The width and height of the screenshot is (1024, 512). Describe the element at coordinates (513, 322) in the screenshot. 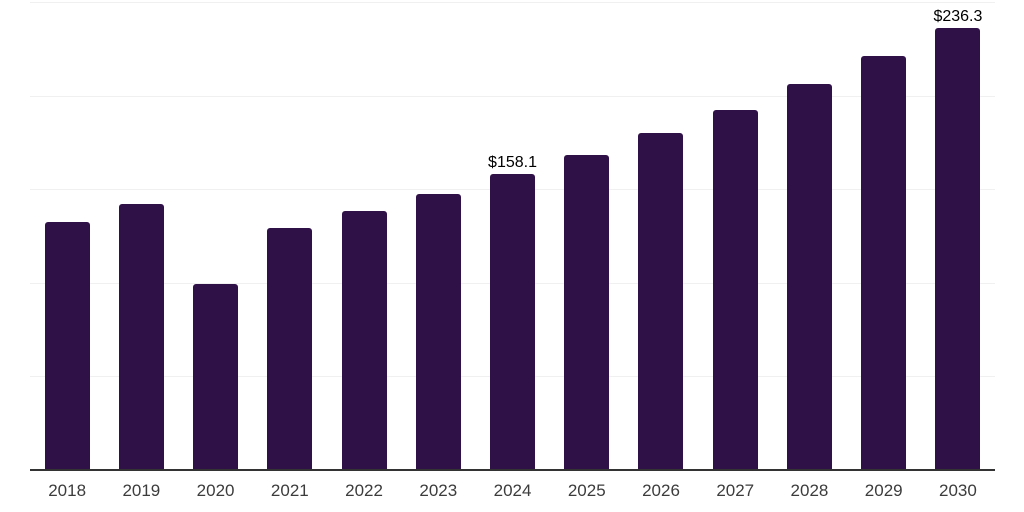

I see `bar-2024` at that location.